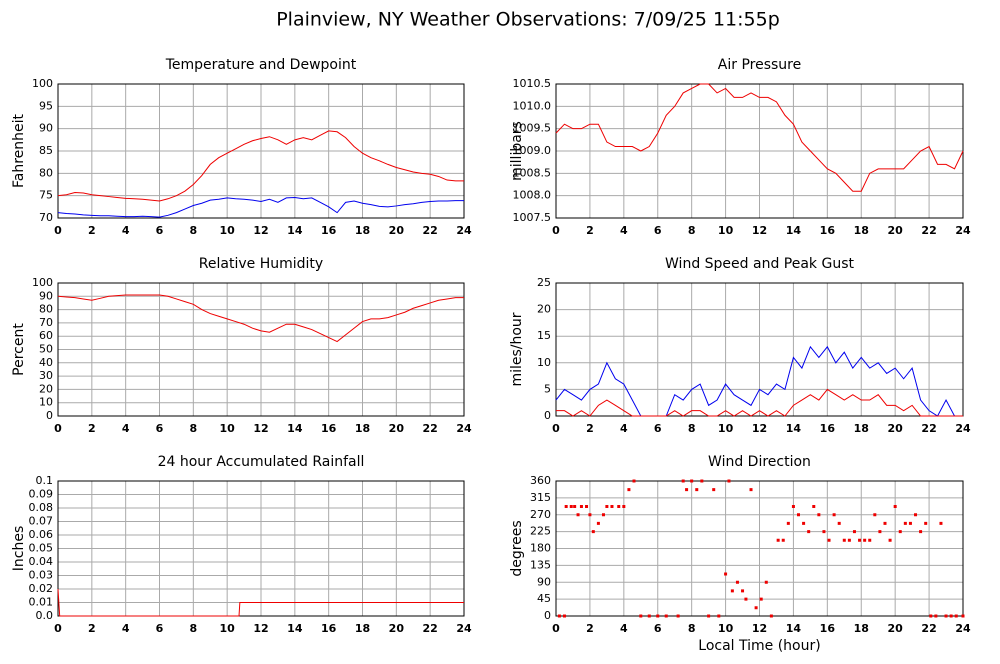 The image size is (1000, 664). Describe the element at coordinates (540, 514) in the screenshot. I see `y-tick-label: 270` at that location.